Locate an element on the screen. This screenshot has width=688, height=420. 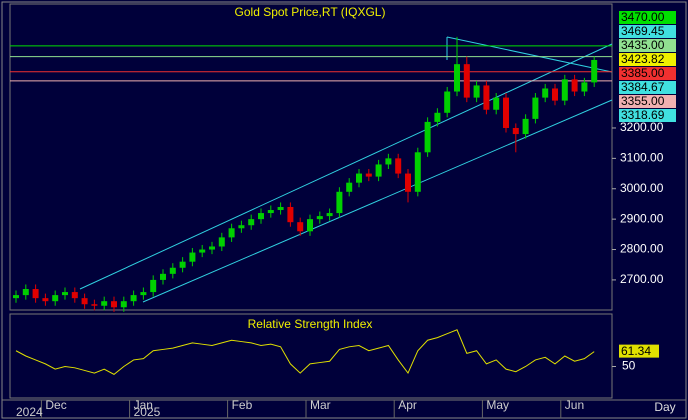
rsi-badge is located at coordinates (639, 351).